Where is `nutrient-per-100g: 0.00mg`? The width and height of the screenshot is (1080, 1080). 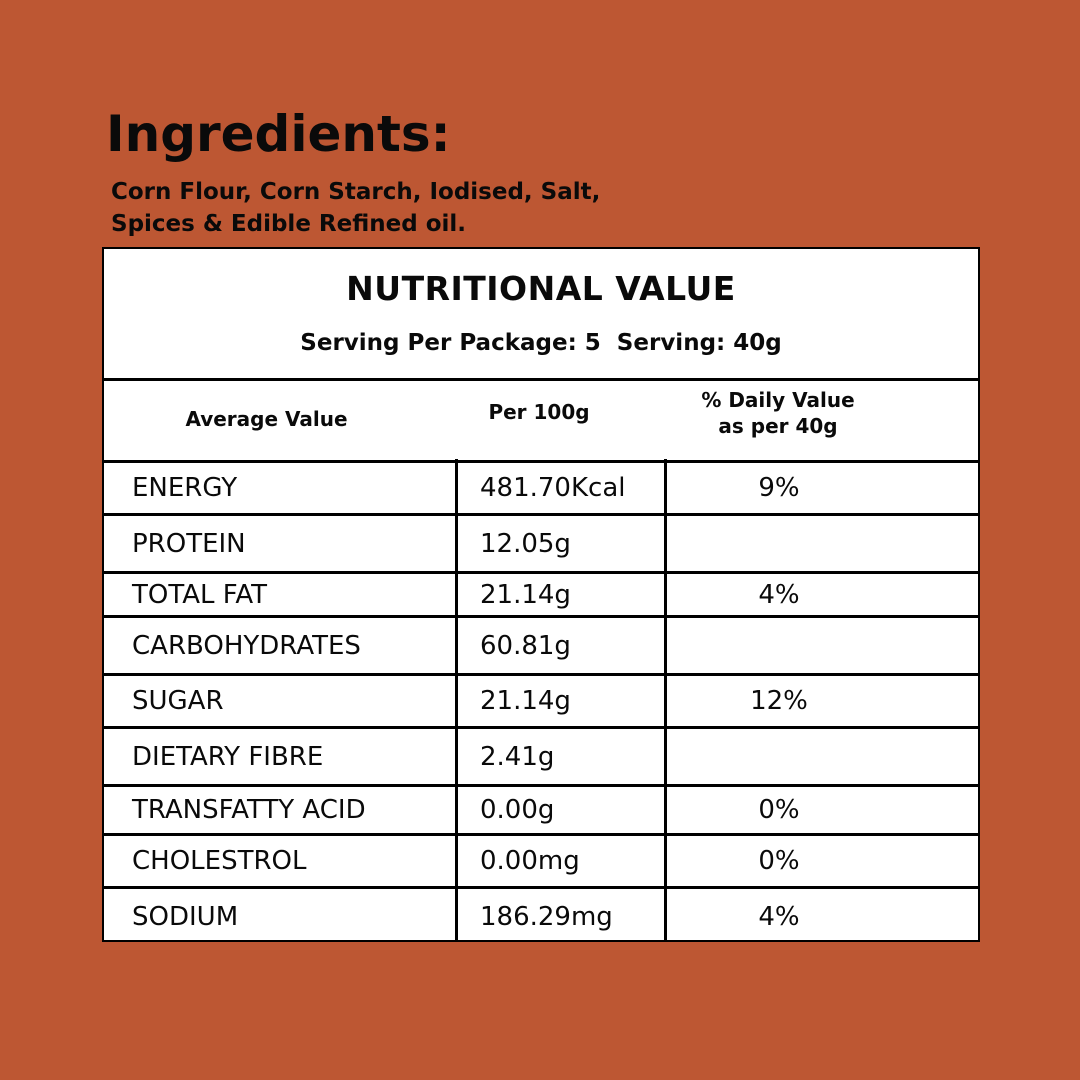 nutrient-per-100g: 0.00mg is located at coordinates (530, 861).